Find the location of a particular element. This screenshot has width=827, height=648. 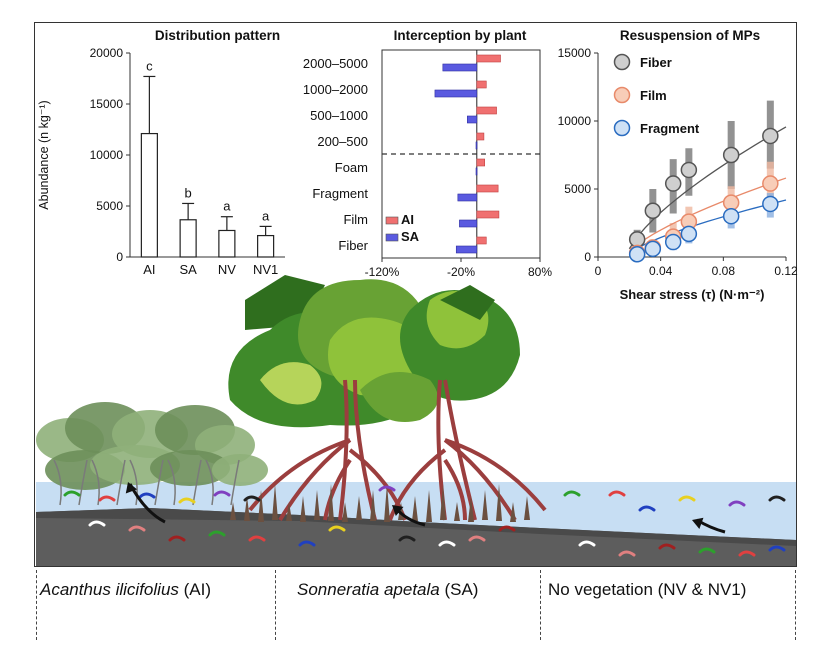

sa-code: (SA) is located at coordinates (461, 589).